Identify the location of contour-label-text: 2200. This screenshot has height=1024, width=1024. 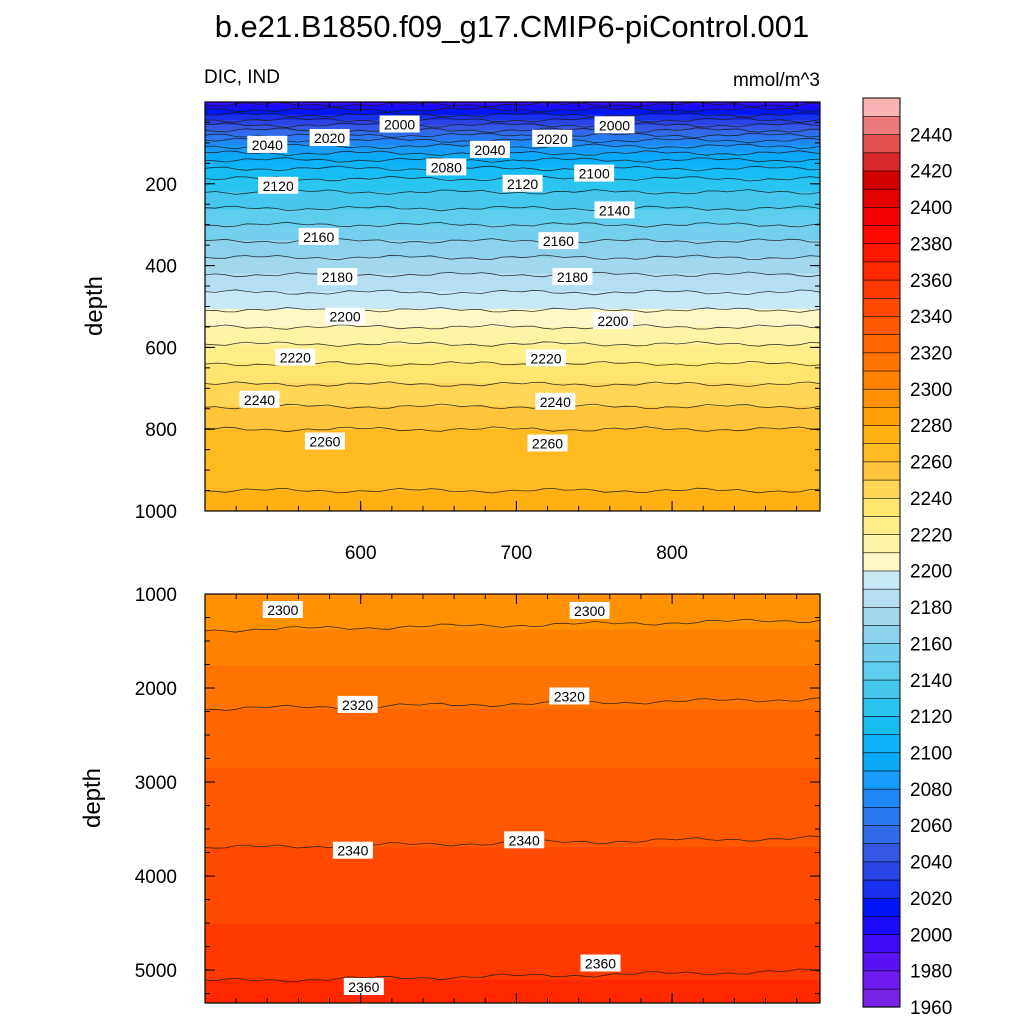
(345, 317).